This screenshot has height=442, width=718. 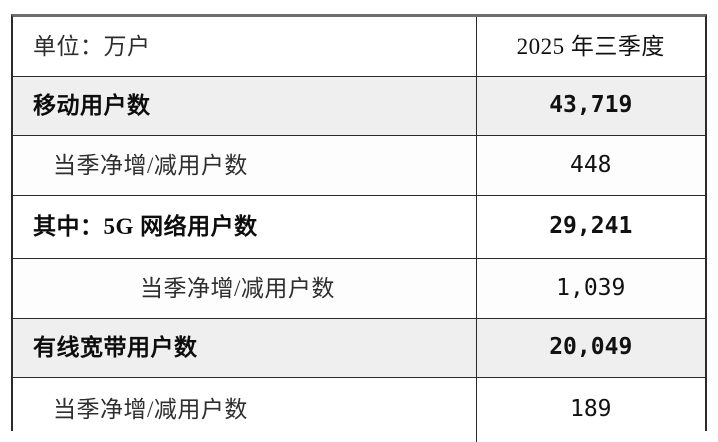 I want to click on row-label-cell-mobile-net-change: 当季净增/减用户数, so click(x=244, y=166).